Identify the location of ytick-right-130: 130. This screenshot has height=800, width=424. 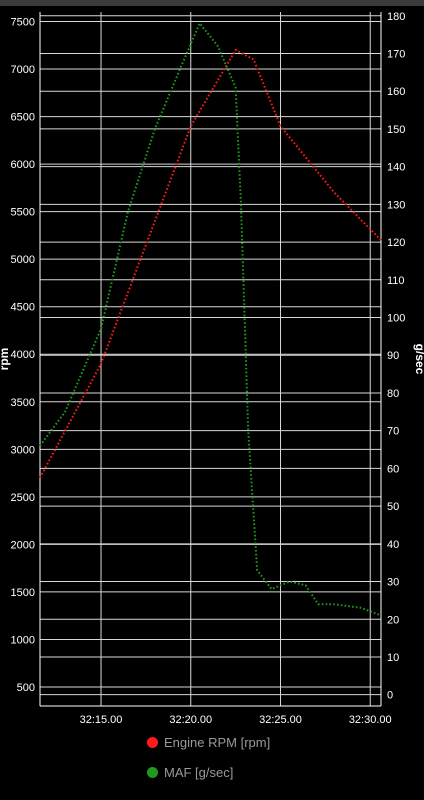
(396, 205).